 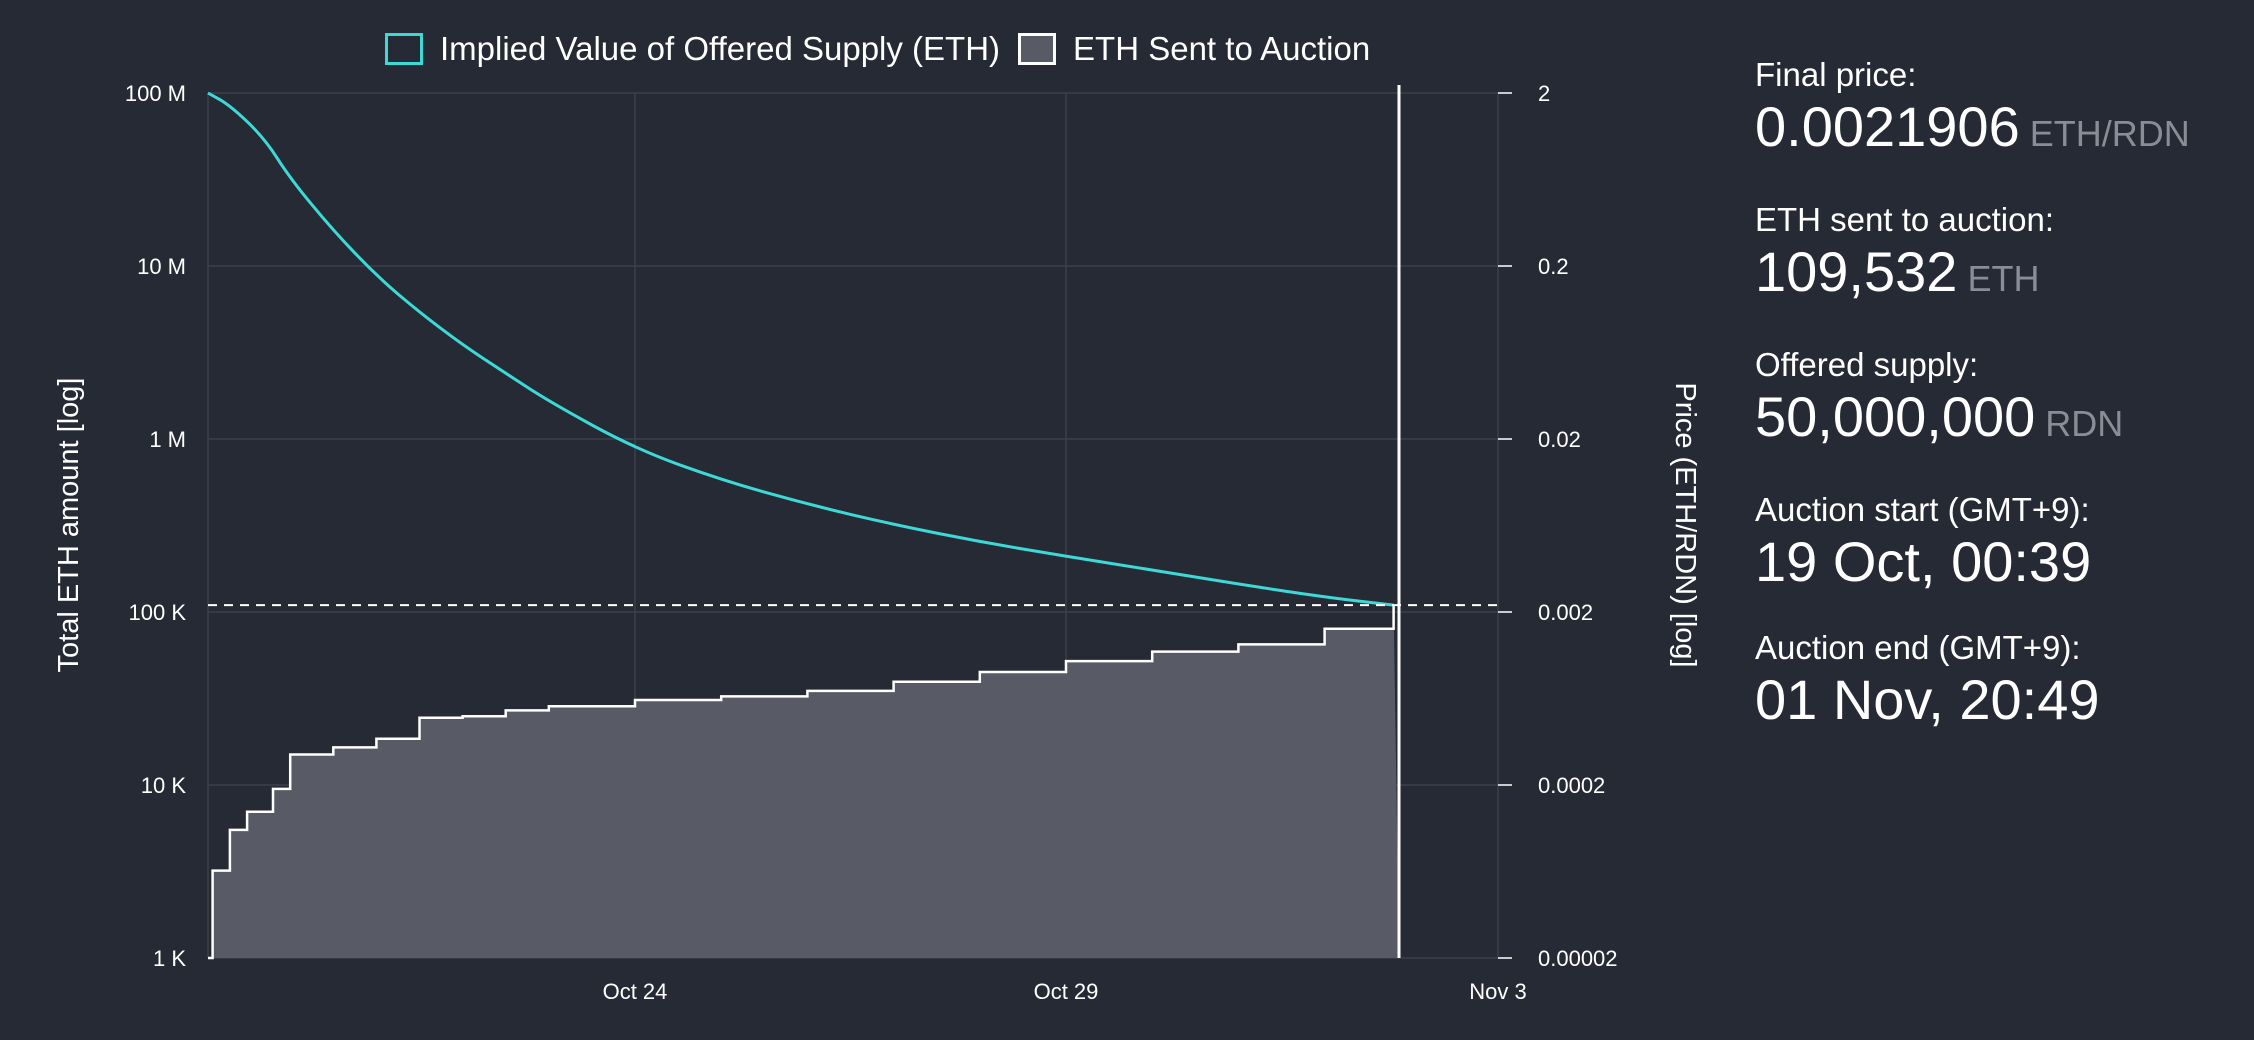 I want to click on stat-label: ETH sent to auction:, so click(x=1904, y=219).